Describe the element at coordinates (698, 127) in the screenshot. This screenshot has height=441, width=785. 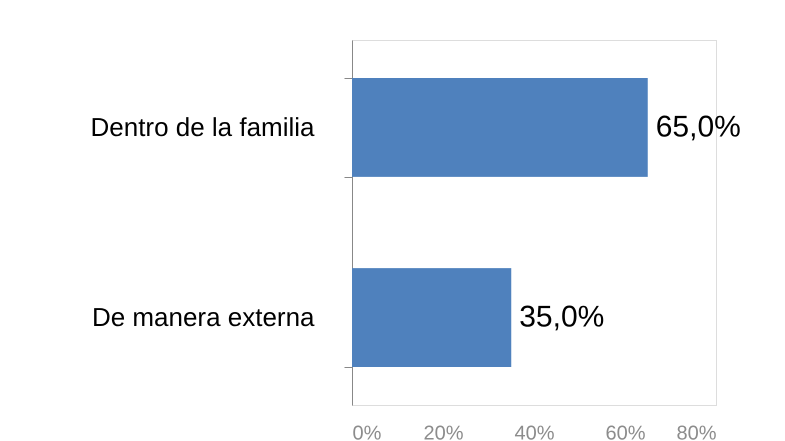
I see `data-label: 65,0%` at that location.